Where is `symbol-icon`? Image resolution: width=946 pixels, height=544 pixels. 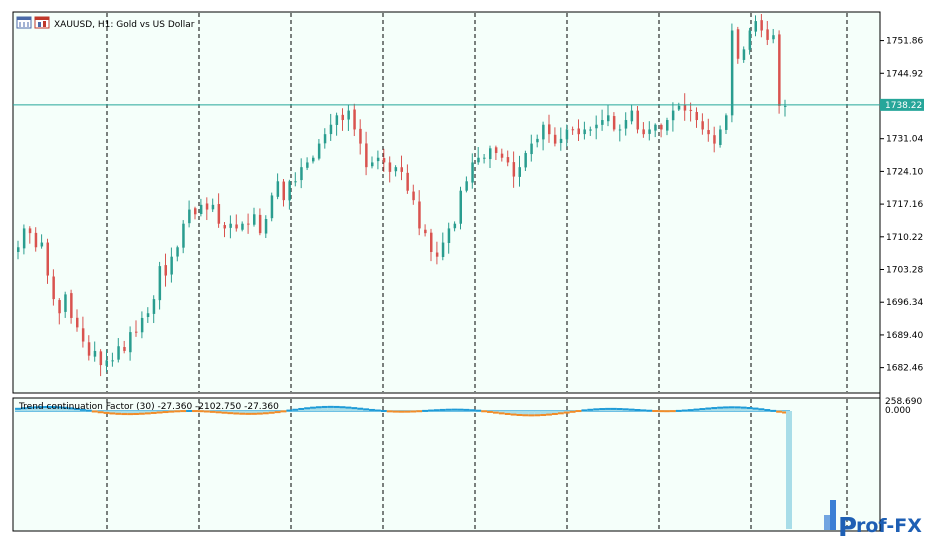
symbol-icon is located at coordinates (42, 22).